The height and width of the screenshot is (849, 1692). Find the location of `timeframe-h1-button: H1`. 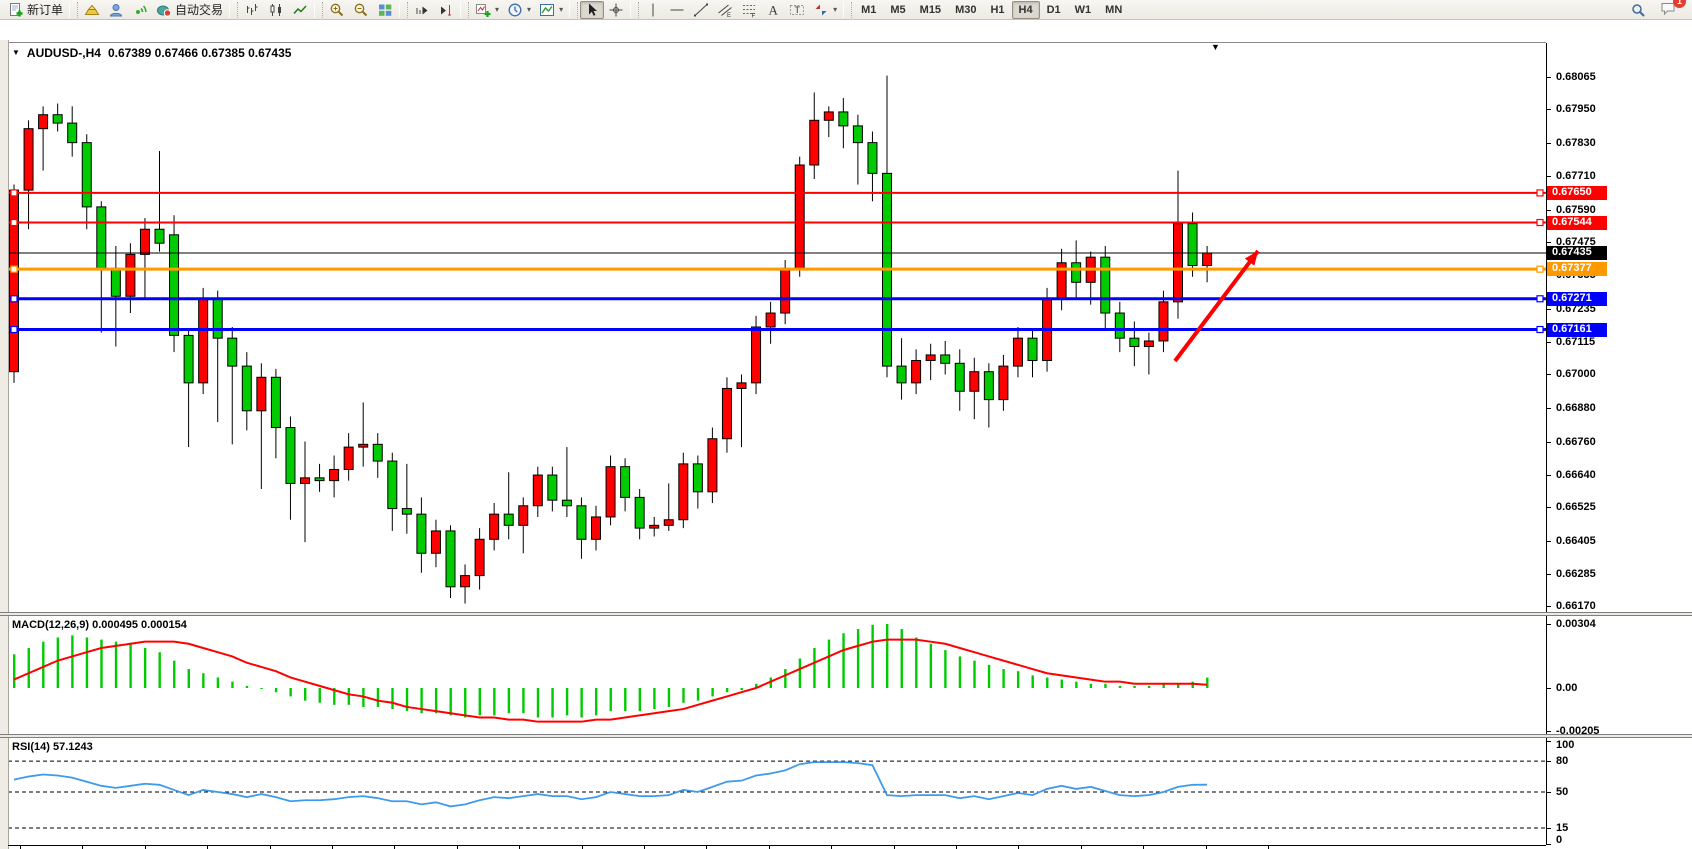

timeframe-h1-button: H1 is located at coordinates (997, 10).